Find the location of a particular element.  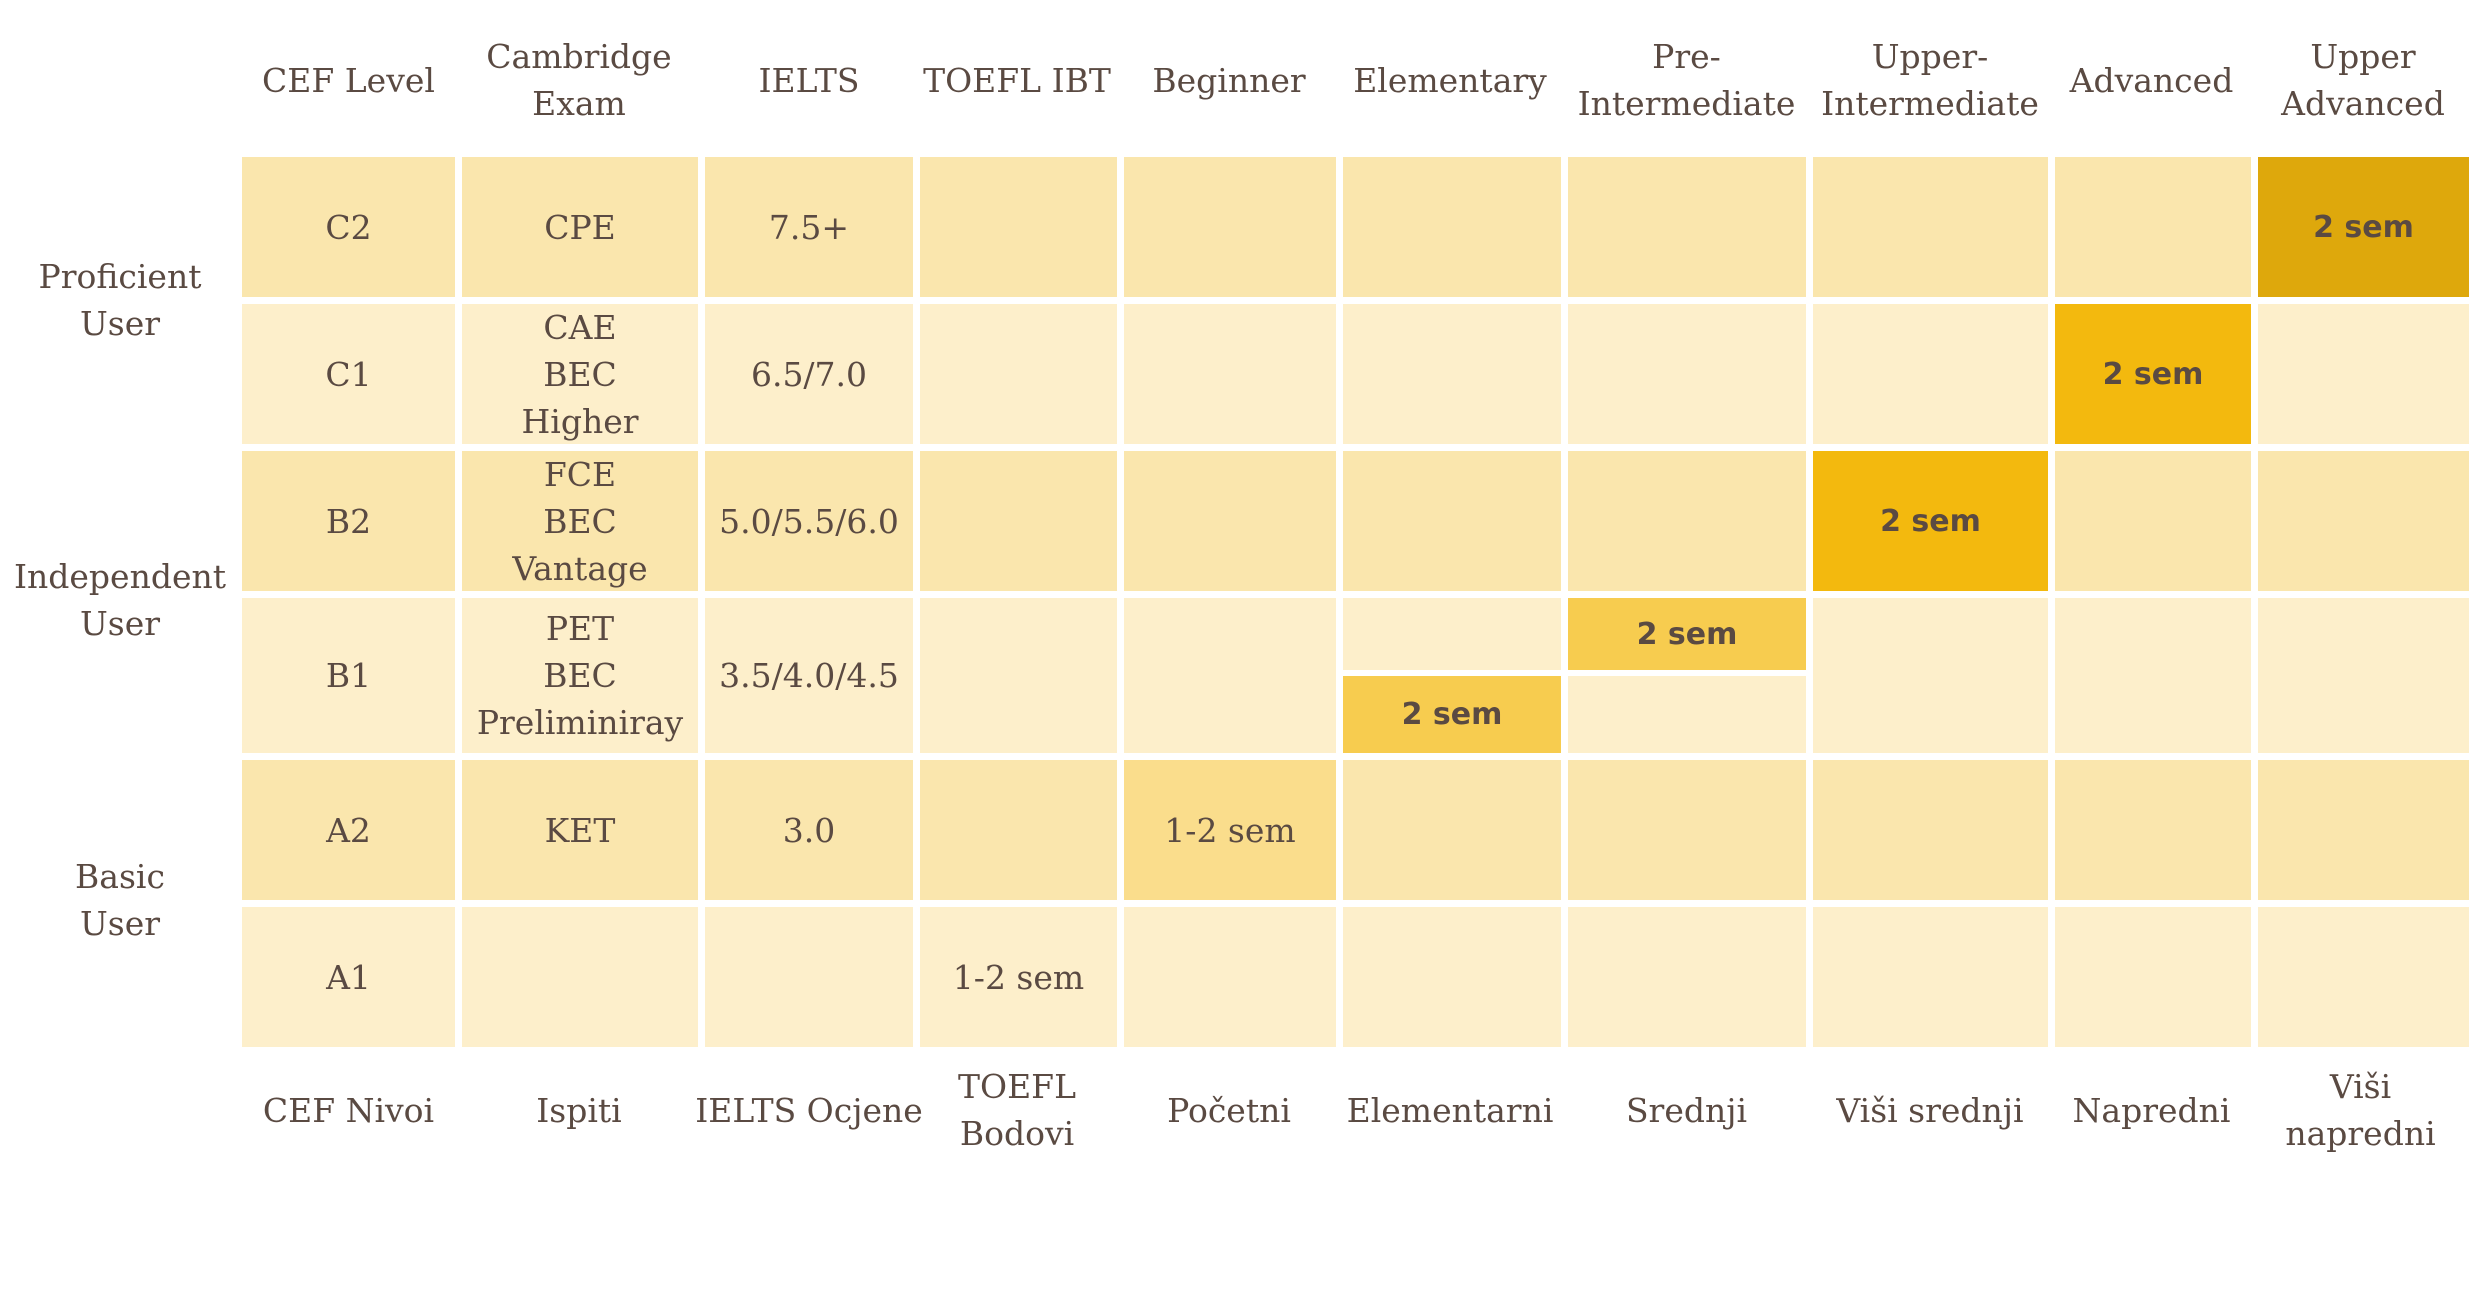

cell-a1-ielts is located at coordinates (809, 977).